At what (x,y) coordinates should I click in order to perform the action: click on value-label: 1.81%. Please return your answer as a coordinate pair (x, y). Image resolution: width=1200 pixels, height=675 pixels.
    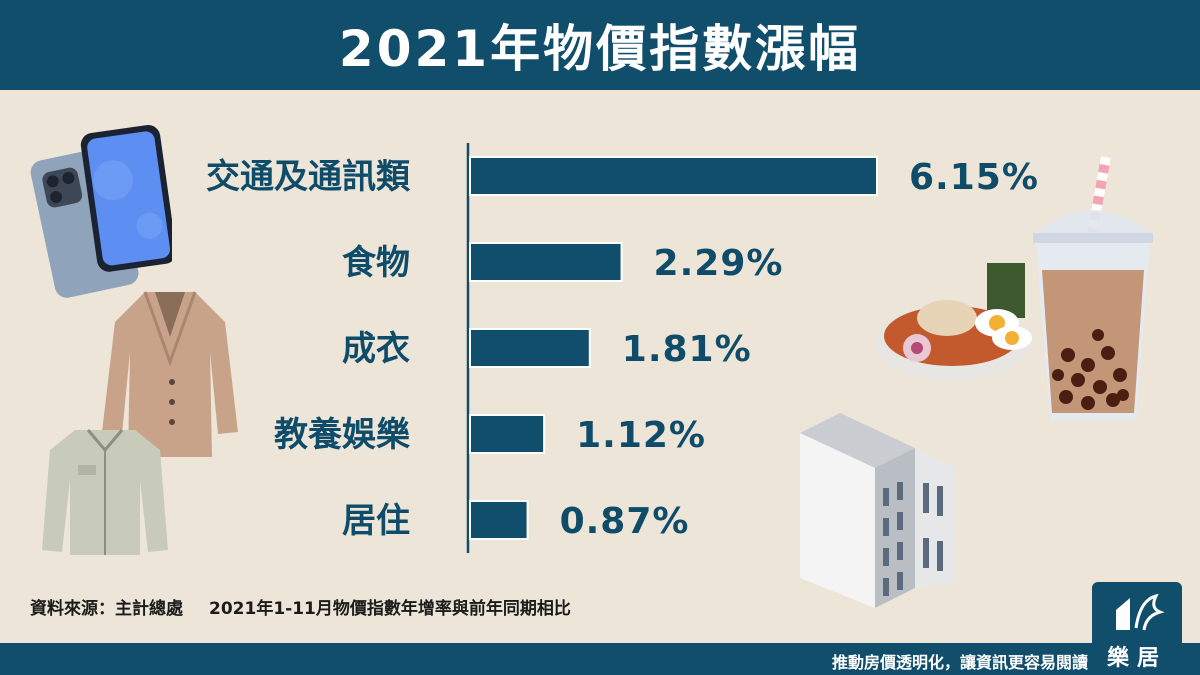
    Looking at the image, I should click on (687, 349).